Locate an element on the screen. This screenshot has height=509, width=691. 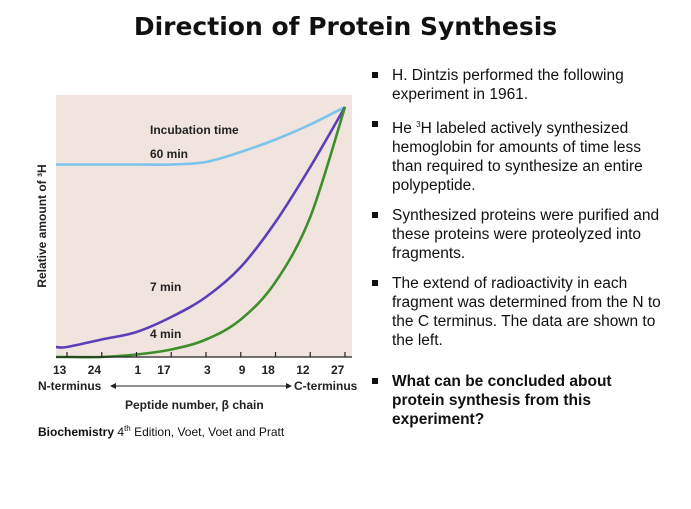
right-arrow-head is located at coordinates (289, 386).